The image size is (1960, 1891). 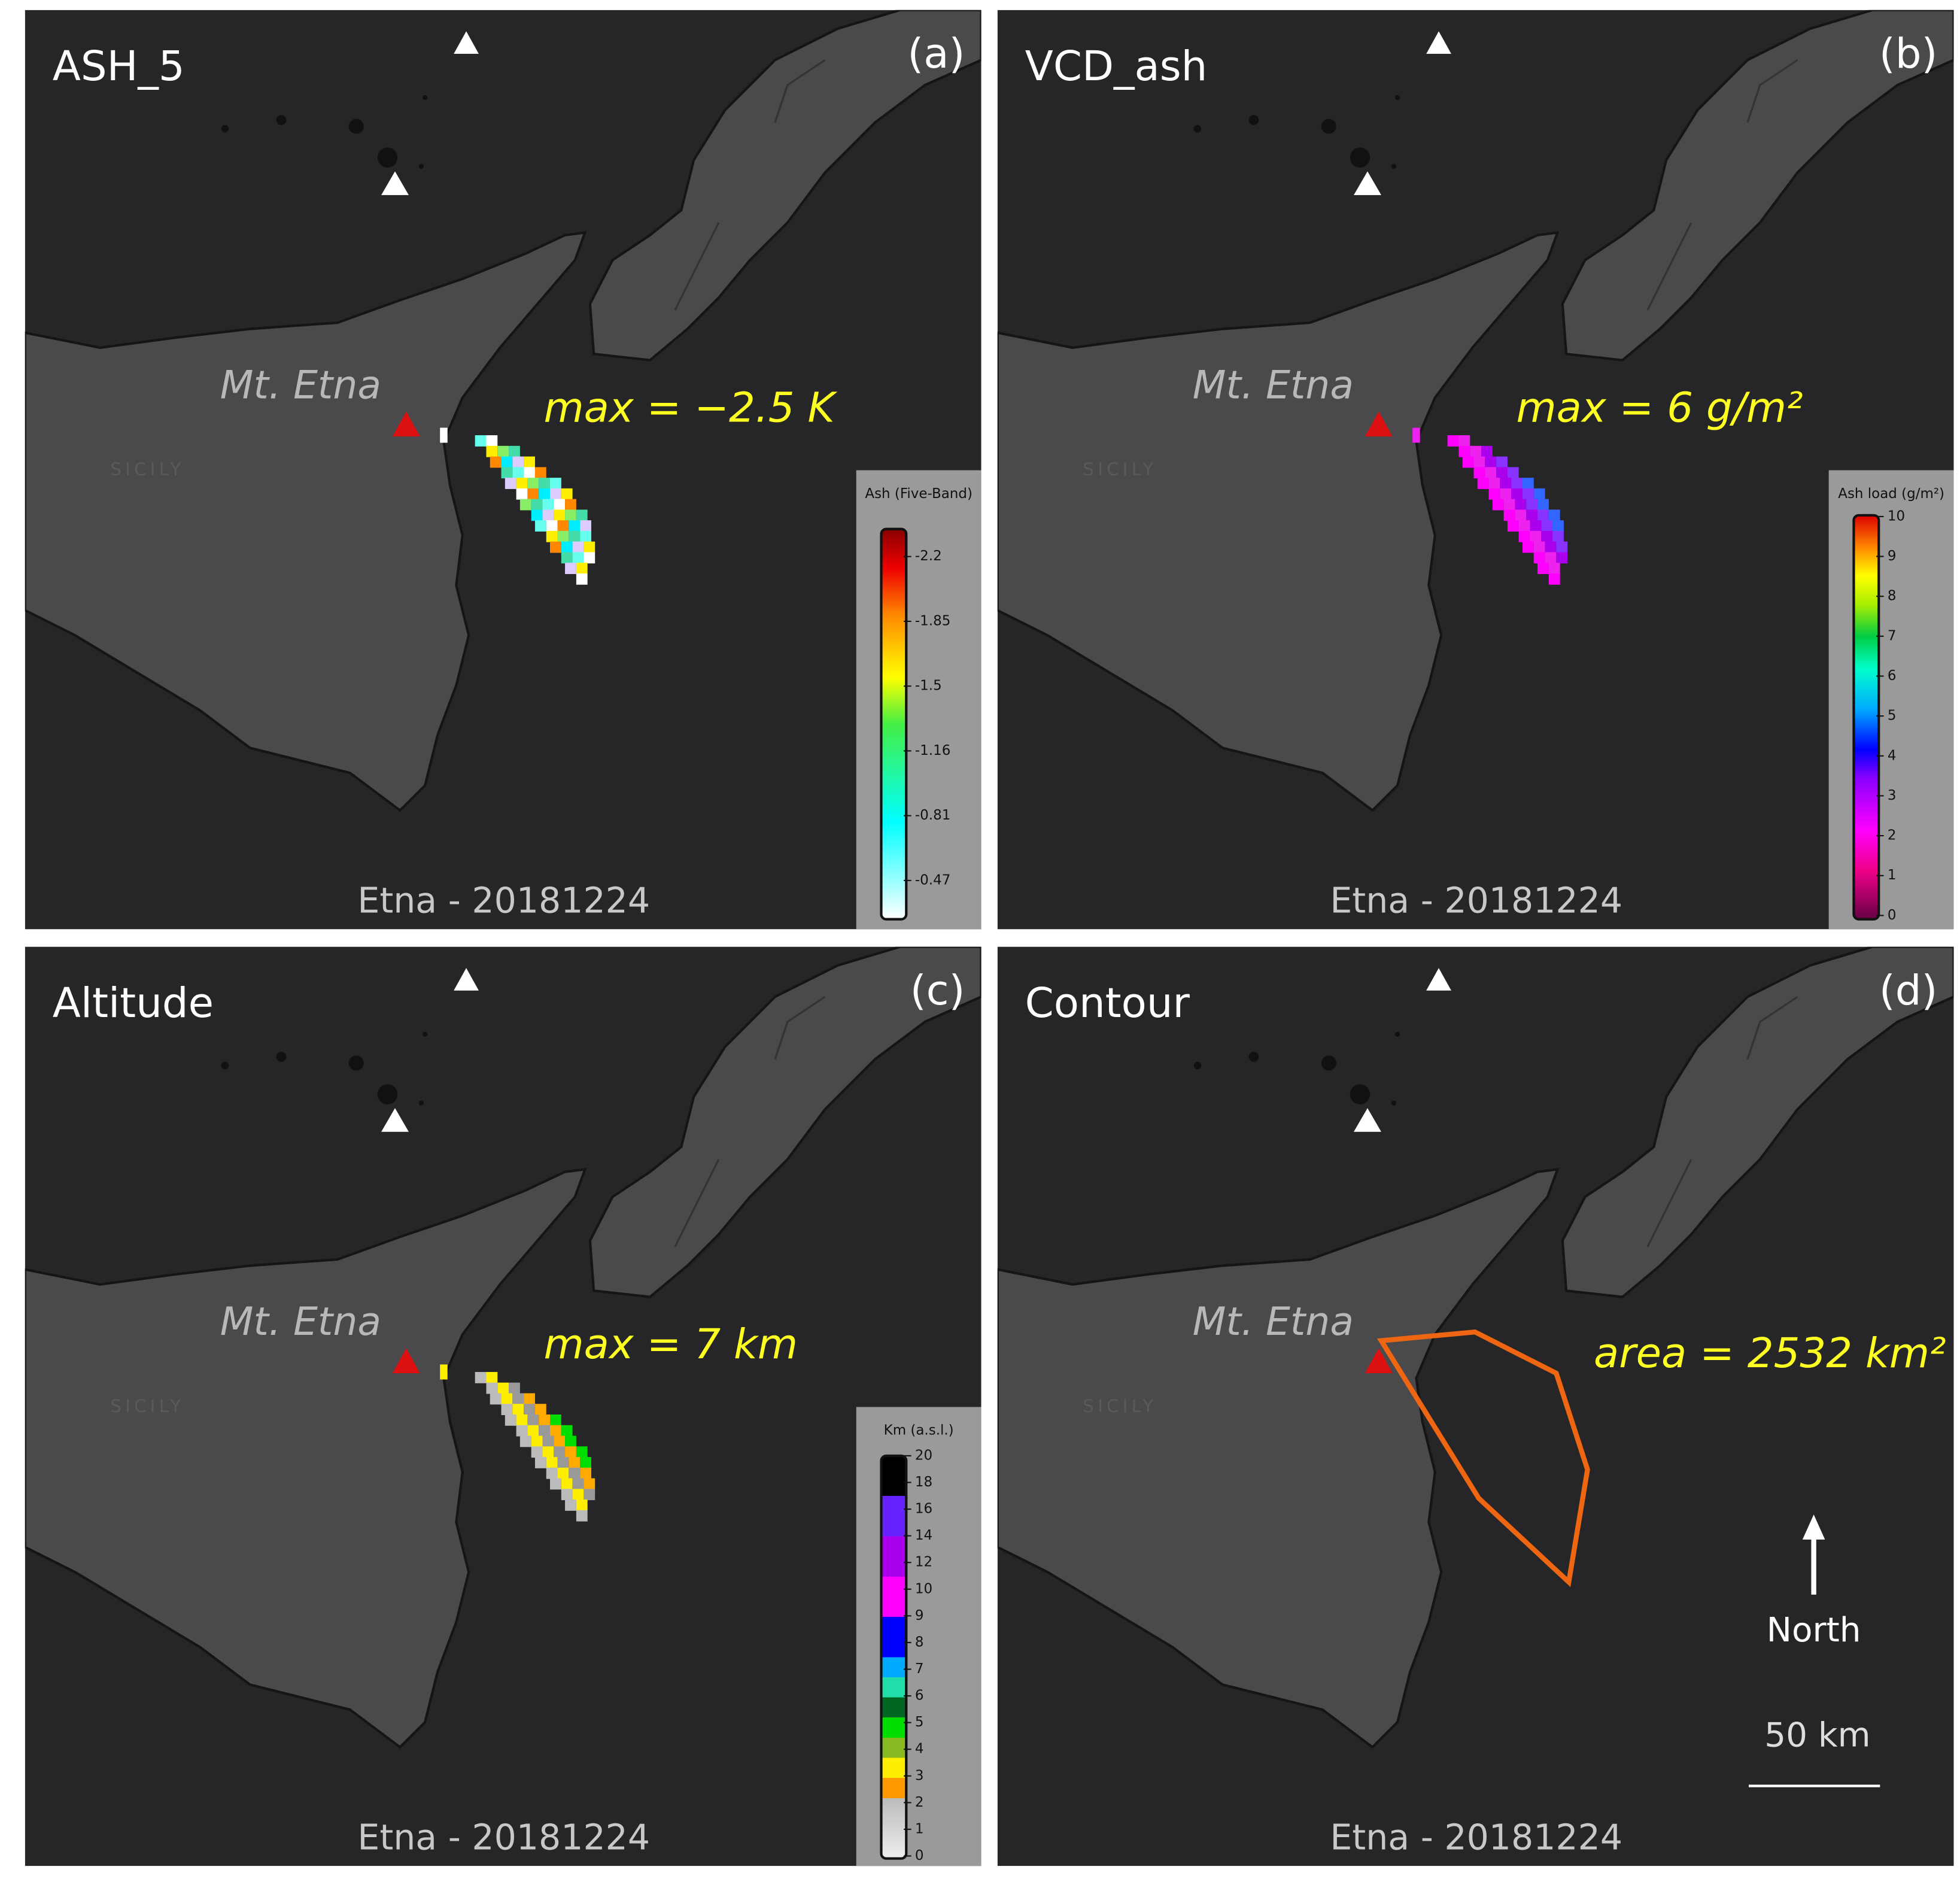 I want to click on colorbar-tick-label: 16, so click(x=924, y=1509).